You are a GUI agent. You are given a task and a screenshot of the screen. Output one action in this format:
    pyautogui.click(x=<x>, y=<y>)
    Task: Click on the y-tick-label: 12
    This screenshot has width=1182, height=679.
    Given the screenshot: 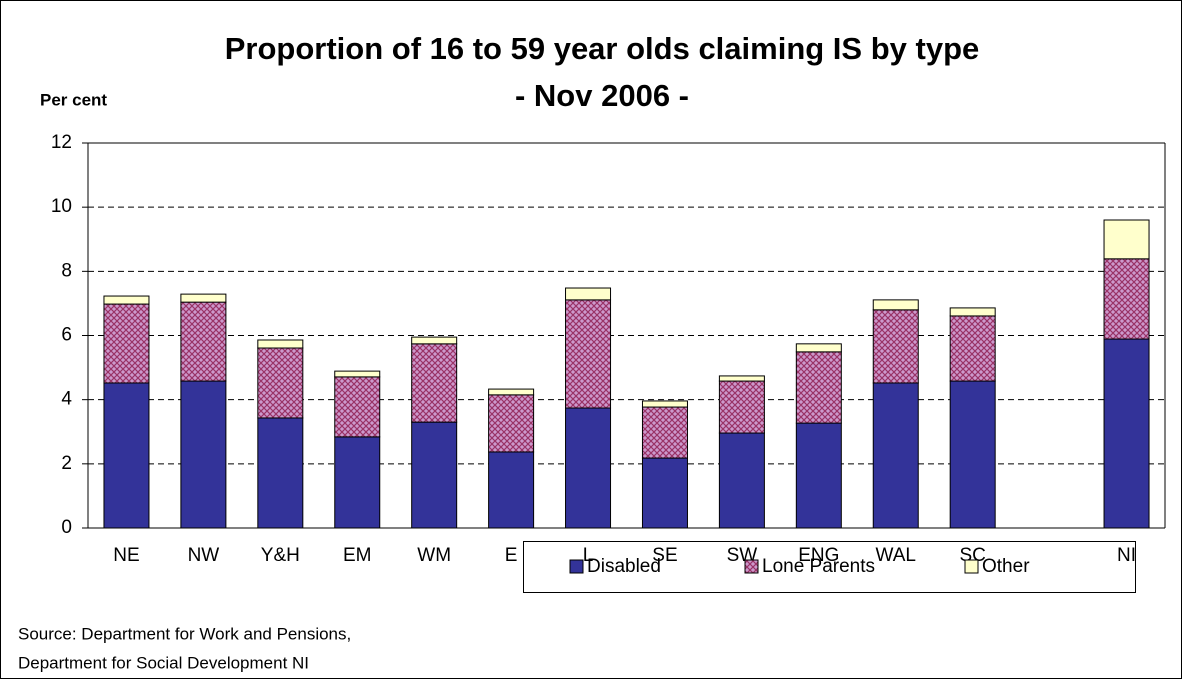 What is the action you would take?
    pyautogui.click(x=61, y=142)
    